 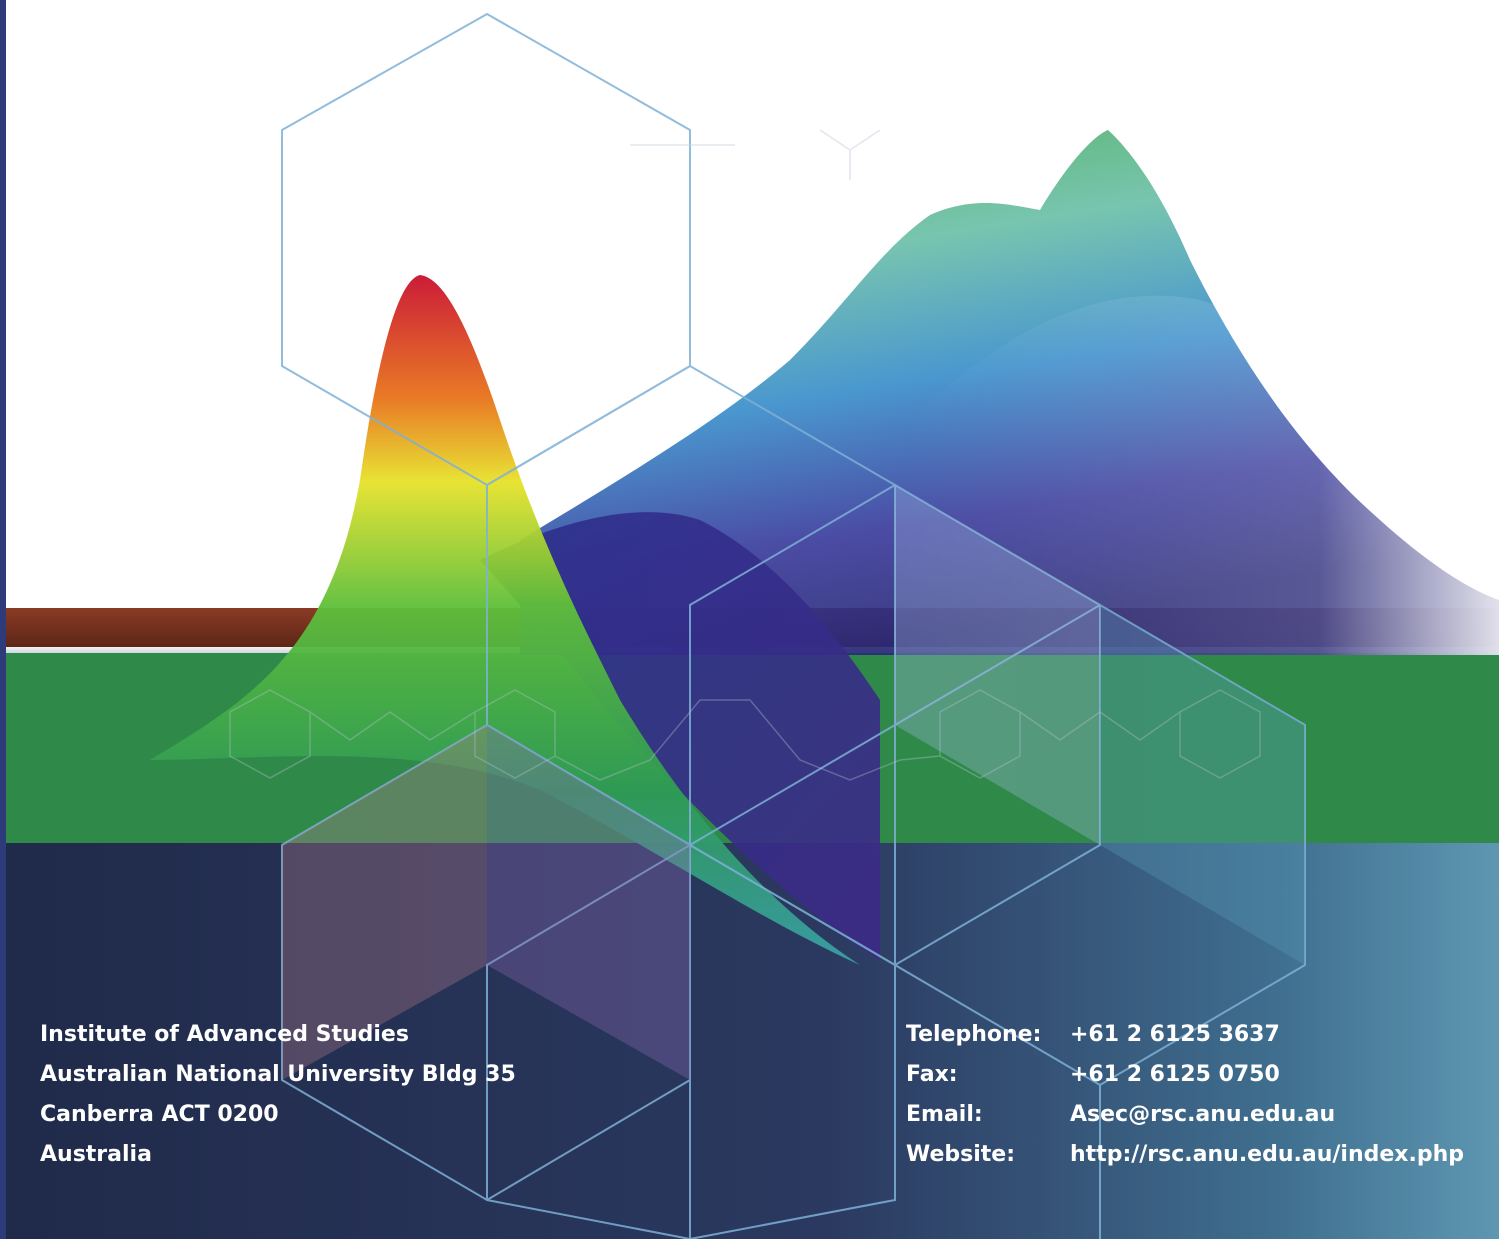 I want to click on email-value: Asec@rsc.anu.edu.au, so click(x=1203, y=1114).